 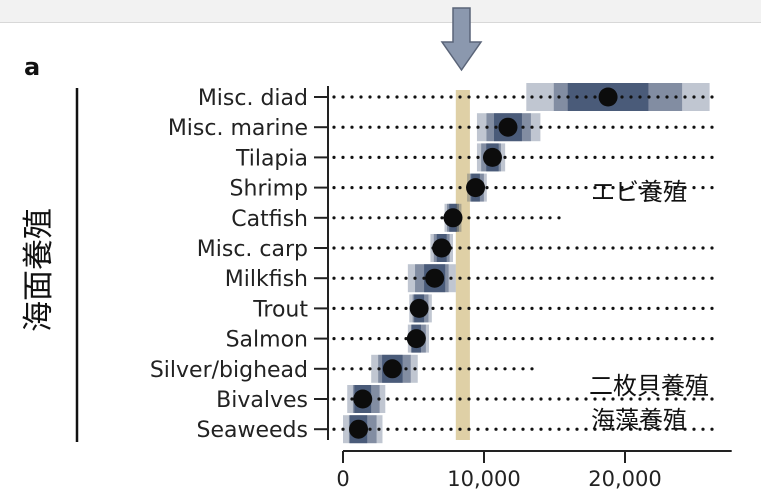 I want to click on category-label-5: Misc. carp, so click(x=252, y=249).